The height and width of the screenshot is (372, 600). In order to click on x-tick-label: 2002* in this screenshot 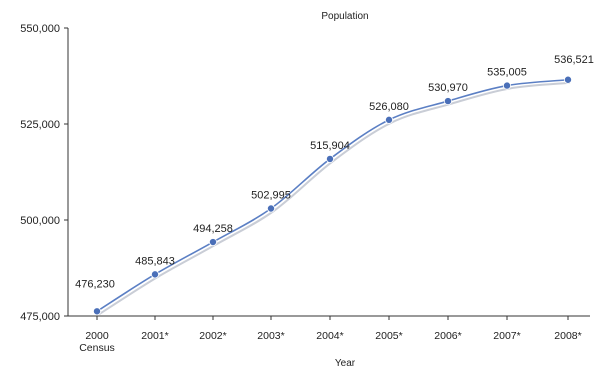, I will do `click(212, 336)`.